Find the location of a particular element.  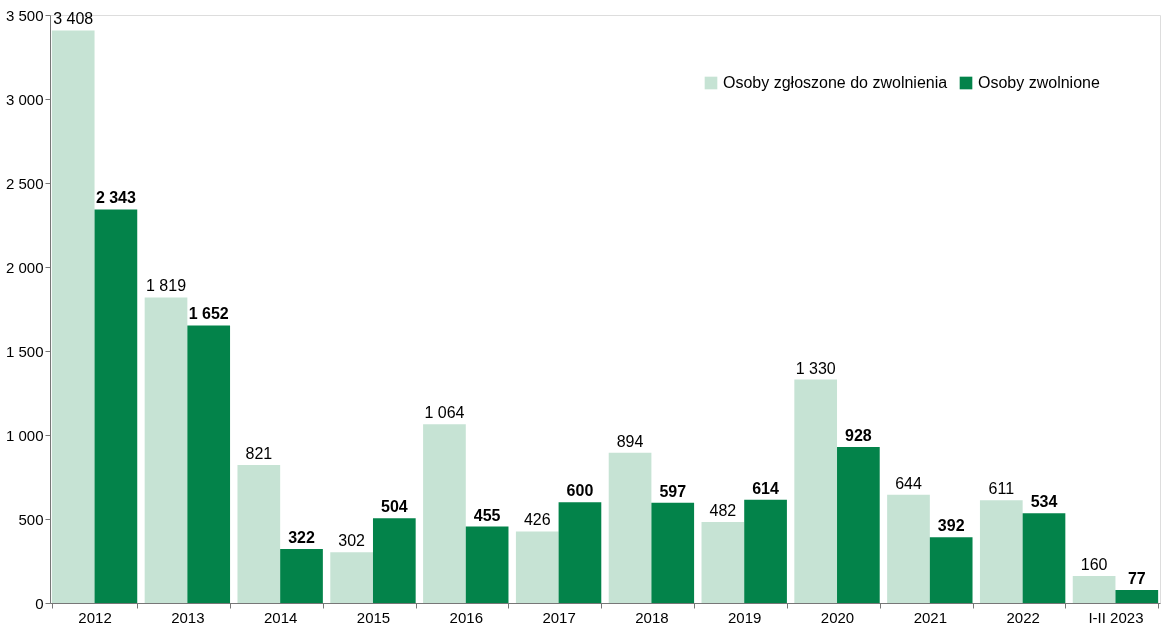

x-tick-label: 2021 is located at coordinates (930, 617).